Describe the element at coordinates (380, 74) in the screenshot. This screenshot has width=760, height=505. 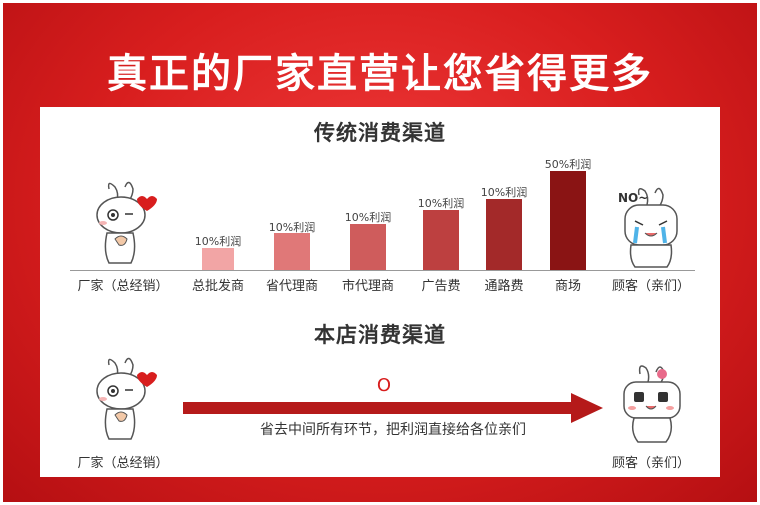
I see `headline: 真正的厂家直营让您省得更多` at that location.